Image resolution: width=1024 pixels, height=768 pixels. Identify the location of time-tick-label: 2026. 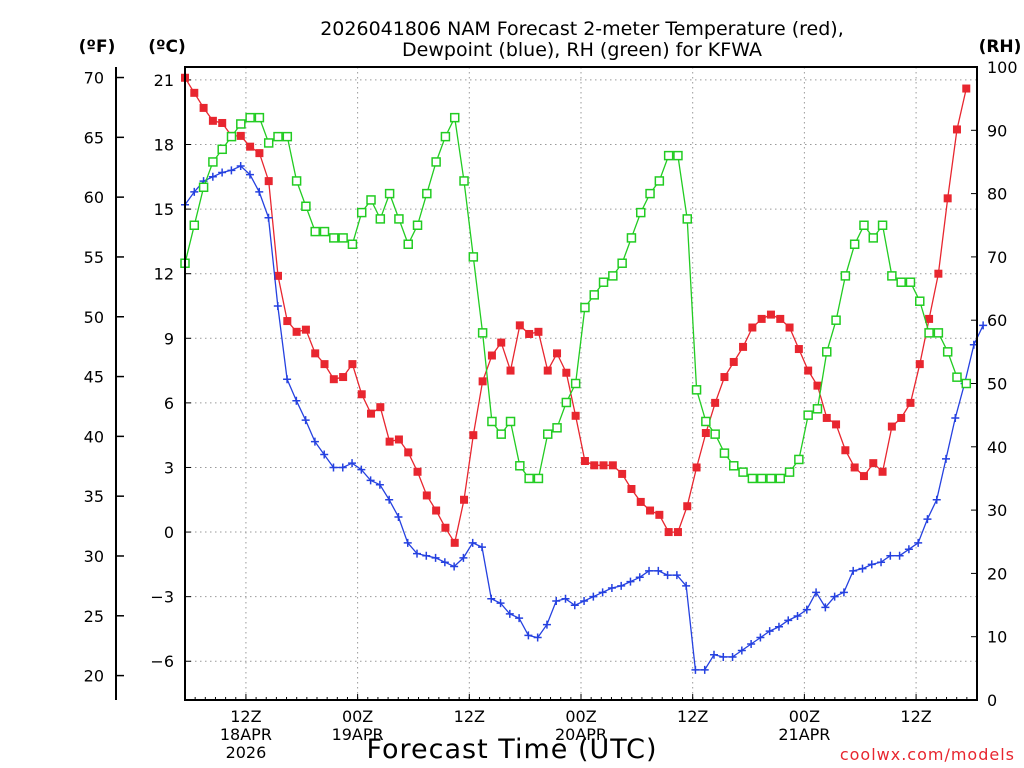
(246, 752).